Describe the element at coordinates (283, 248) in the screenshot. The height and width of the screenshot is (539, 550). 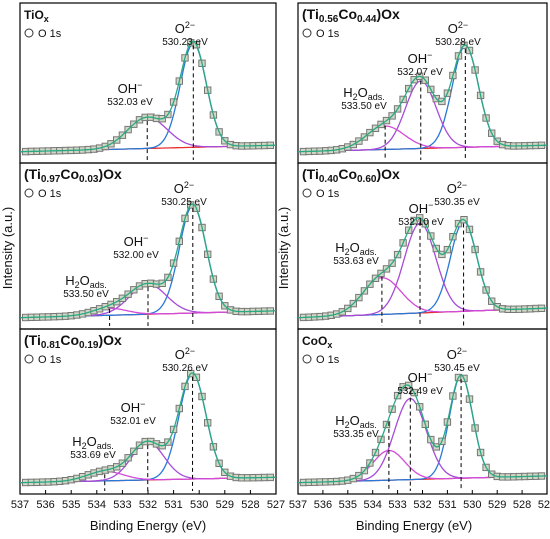
I see `y-axis-label-right: Intensity (a.u.)` at that location.